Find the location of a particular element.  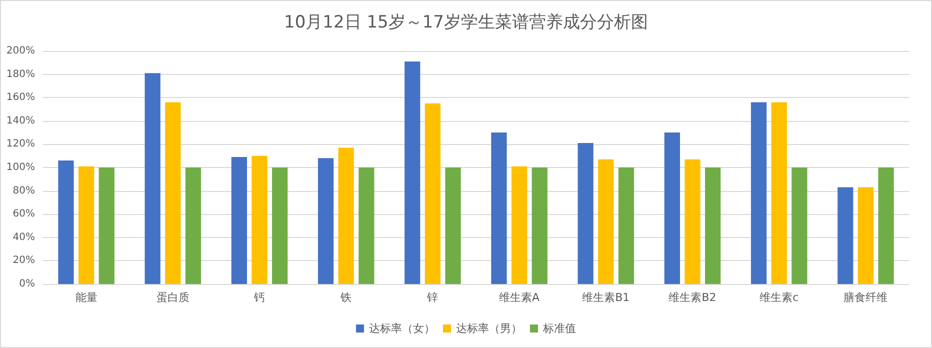

x-tick-label: 维生素B2 is located at coordinates (692, 297).